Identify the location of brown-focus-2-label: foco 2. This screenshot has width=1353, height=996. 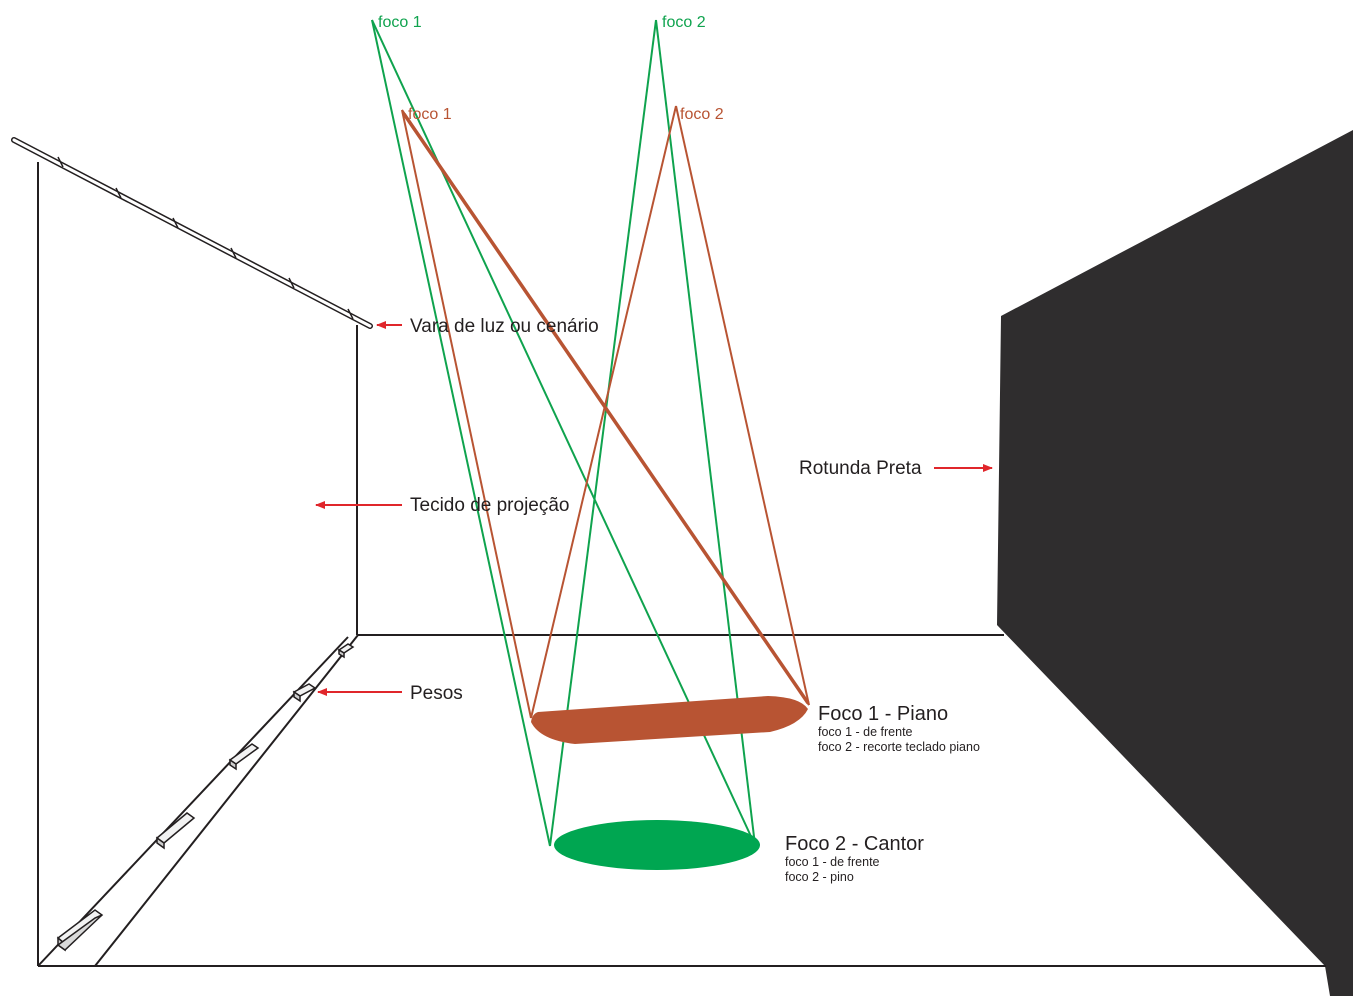
(702, 114).